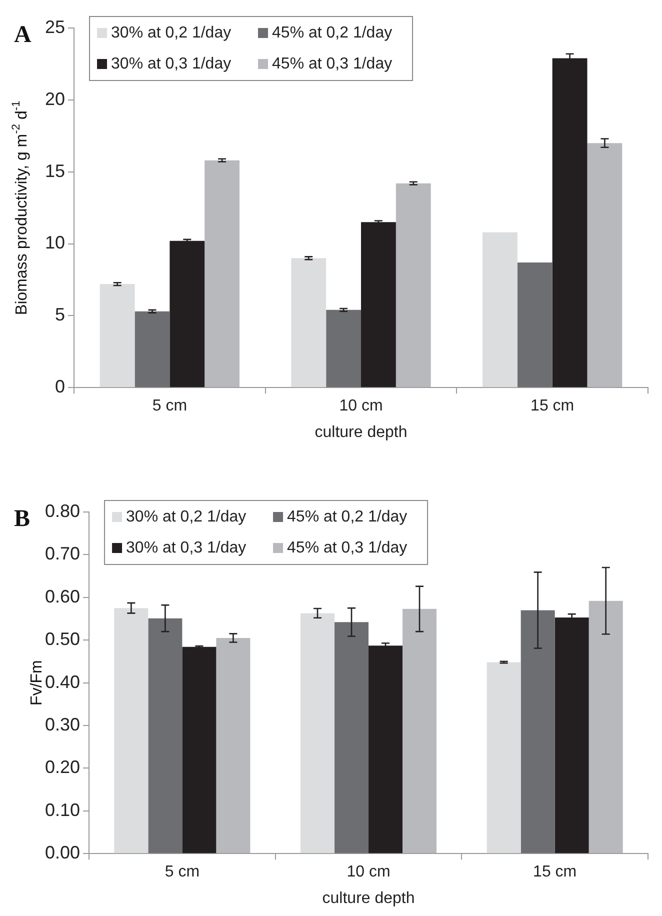  I want to click on y-tick-label: 0, so click(60, 386).